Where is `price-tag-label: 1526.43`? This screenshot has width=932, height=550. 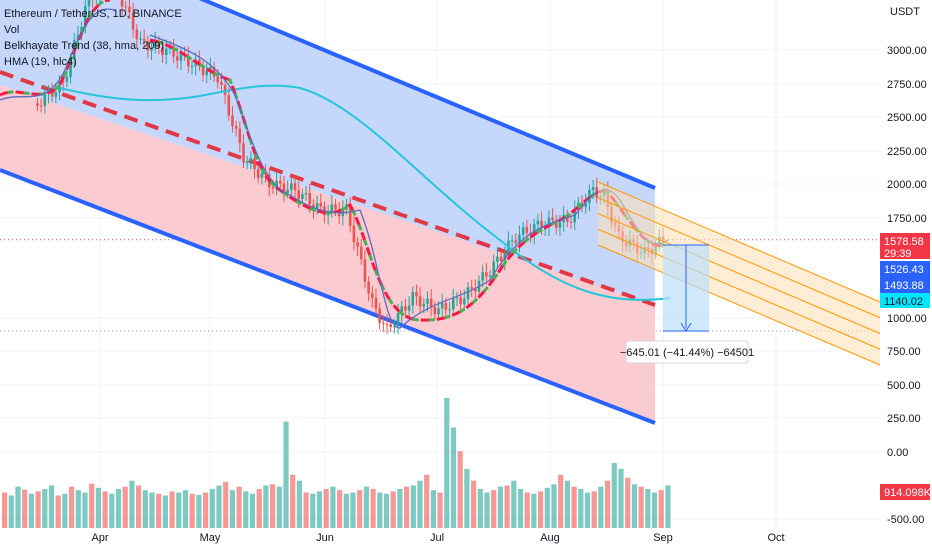
price-tag-label: 1526.43 is located at coordinates (904, 270).